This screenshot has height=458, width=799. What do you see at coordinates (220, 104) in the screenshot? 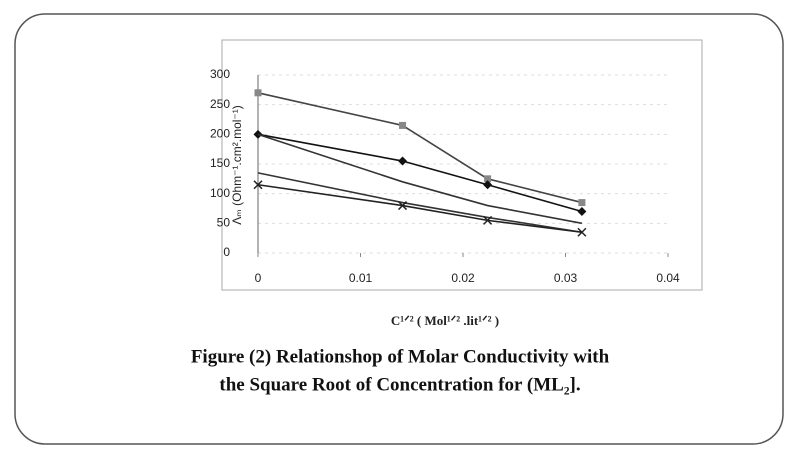
I see `y-tick-label: 250` at bounding box center [220, 104].